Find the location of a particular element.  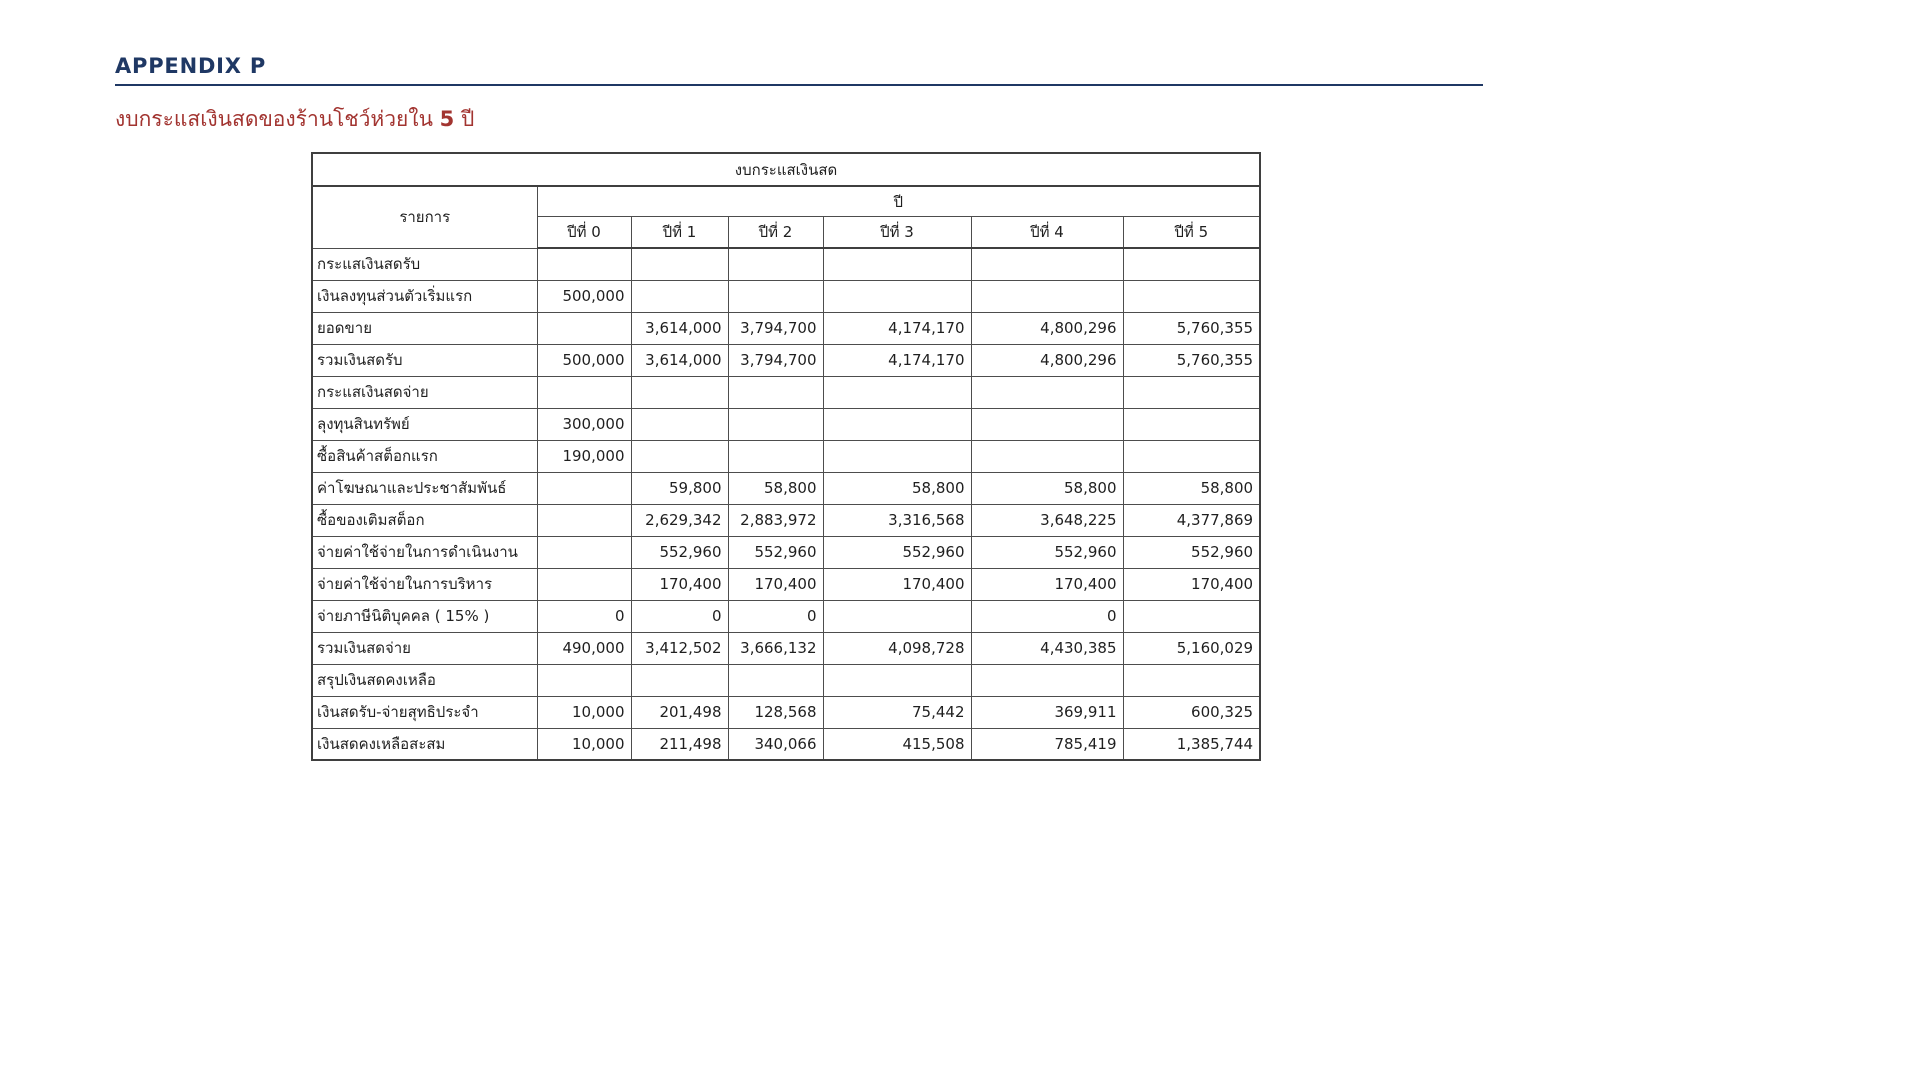

table-row: กระแสเงินสดรับ is located at coordinates (786, 264).